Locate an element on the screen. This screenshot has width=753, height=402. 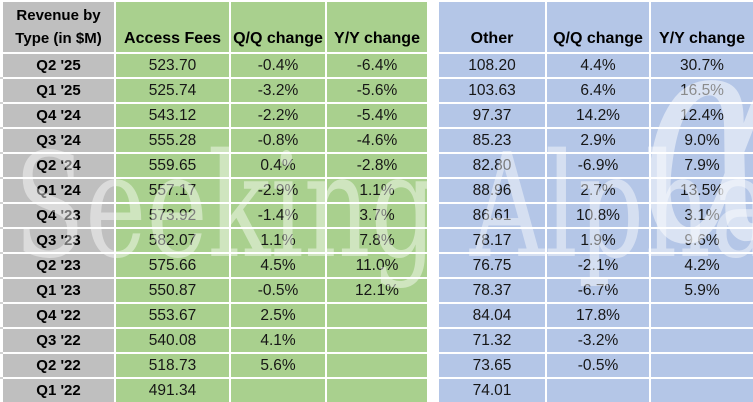
data-cell: 4.4% is located at coordinates (598, 65).